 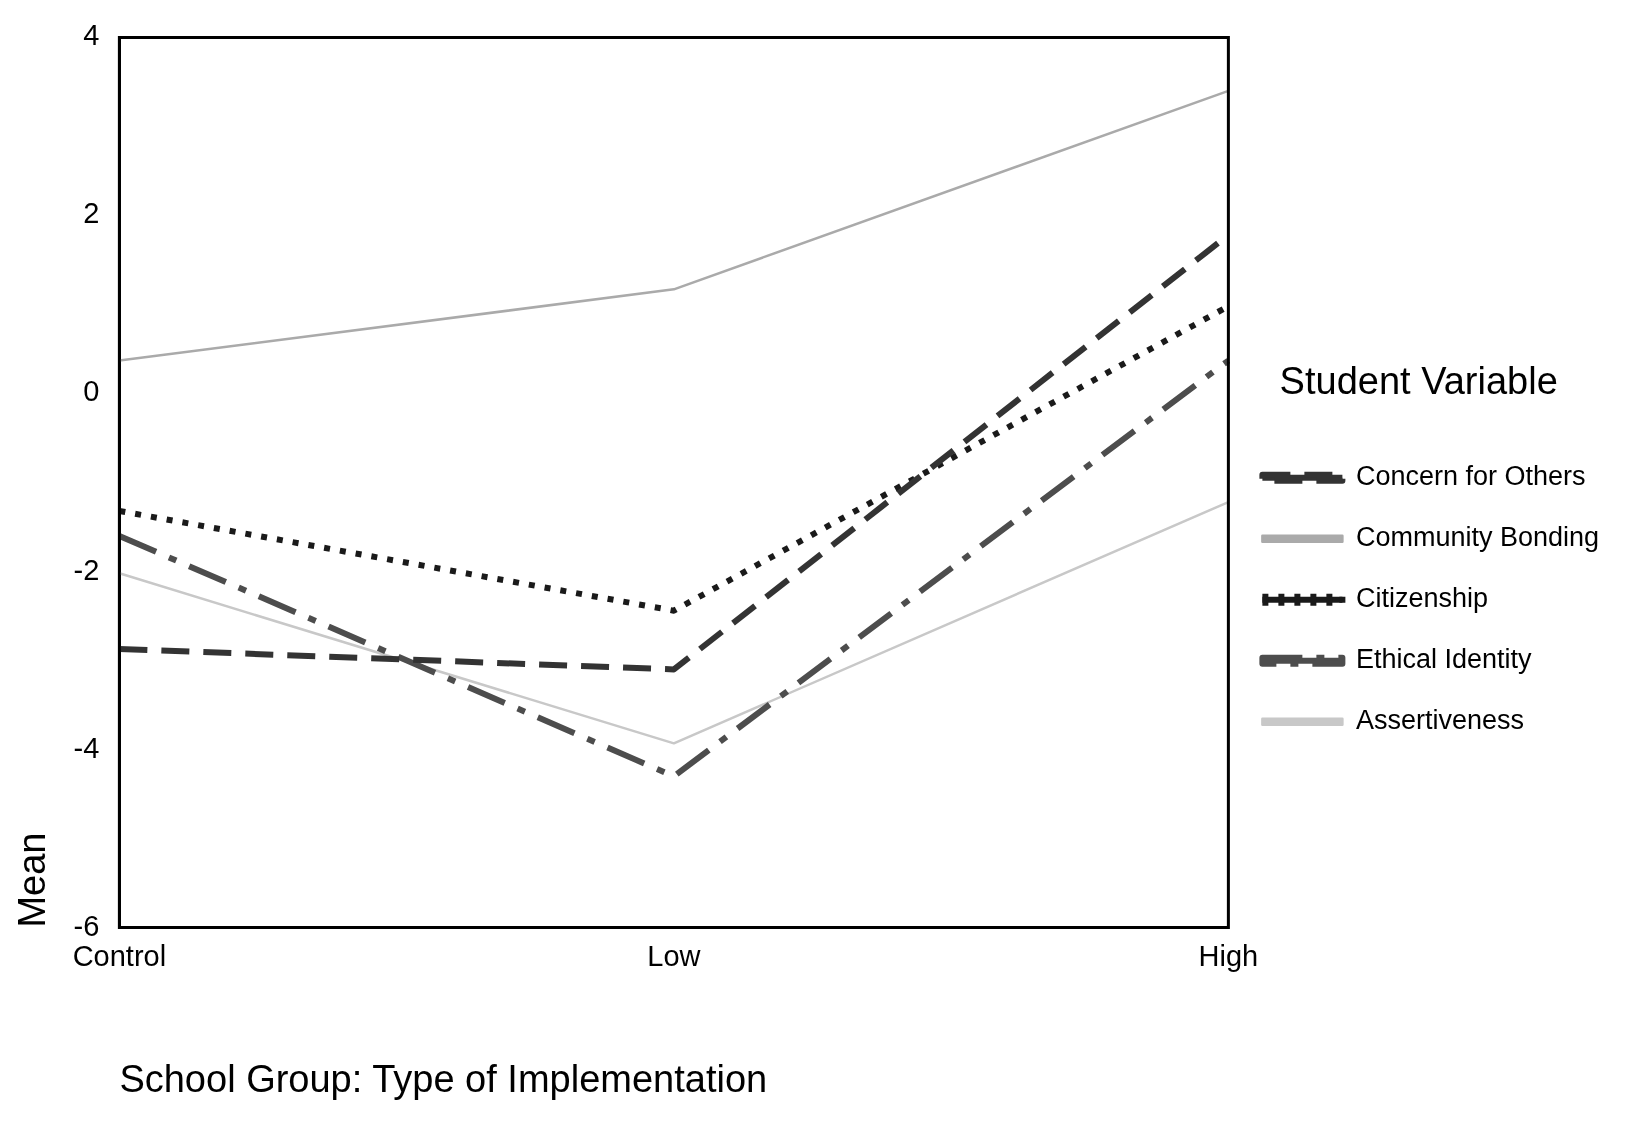 I want to click on y-tick-label: -2, so click(x=86, y=569).